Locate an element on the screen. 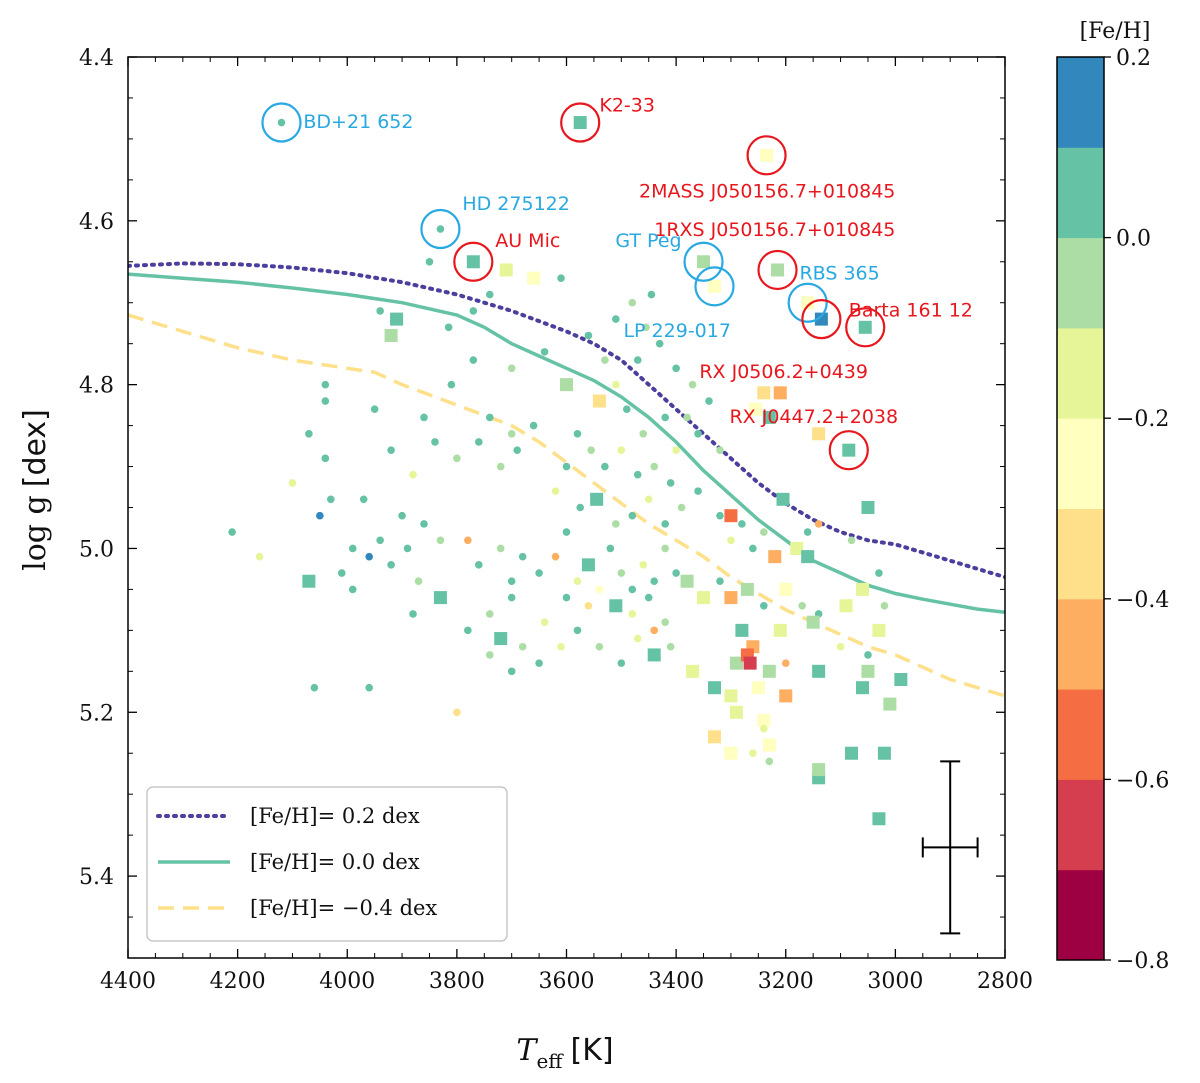  star-label: 1RXS J050156.7+010845 is located at coordinates (774, 230).